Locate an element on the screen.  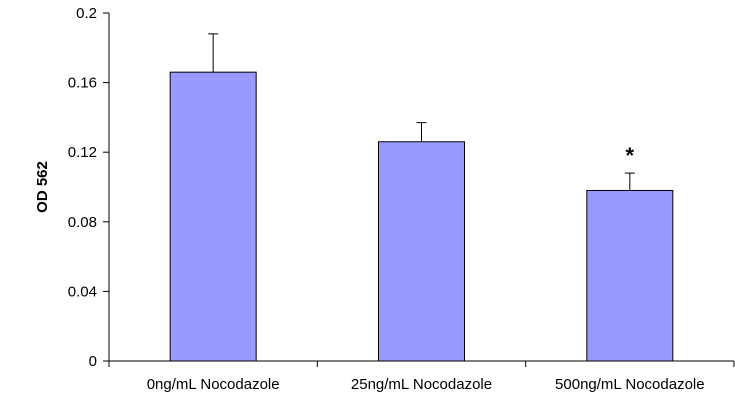
significance-marker: * is located at coordinates (630, 155).